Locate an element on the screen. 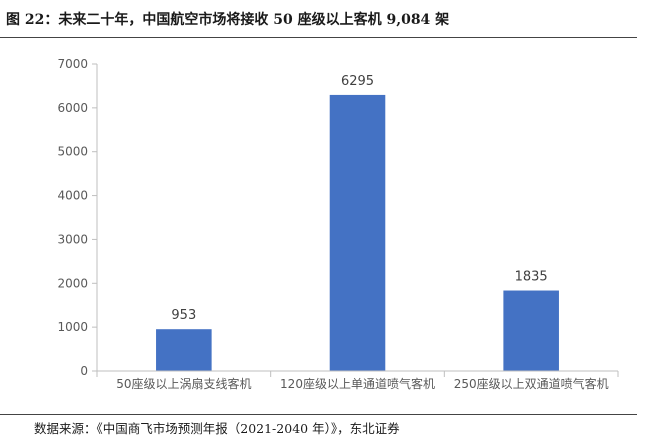 The height and width of the screenshot is (441, 660). bottom-rule is located at coordinates (318, 414).